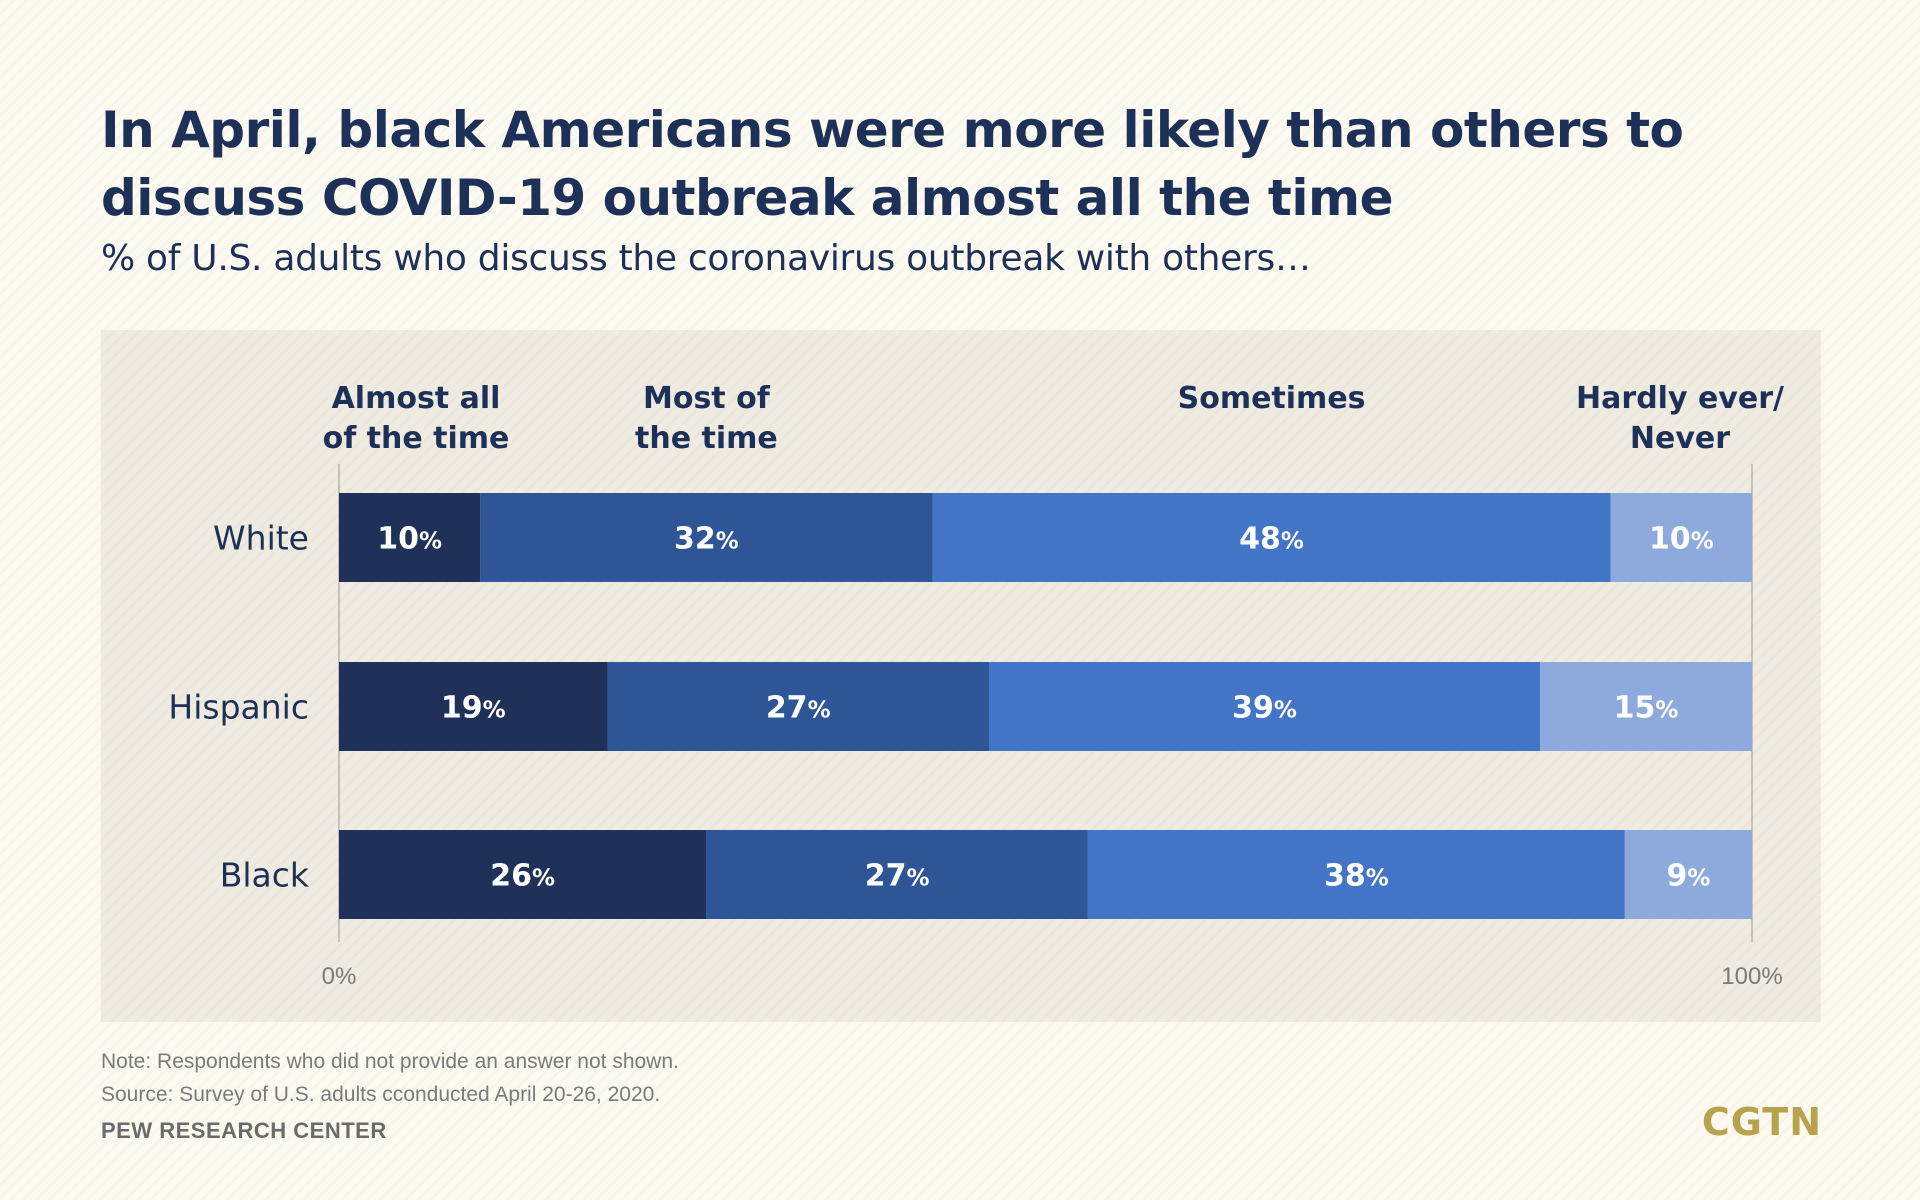 This screenshot has height=1200, width=1920. What do you see at coordinates (1761, 1122) in the screenshot?
I see `brand-logo: CGTN` at bounding box center [1761, 1122].